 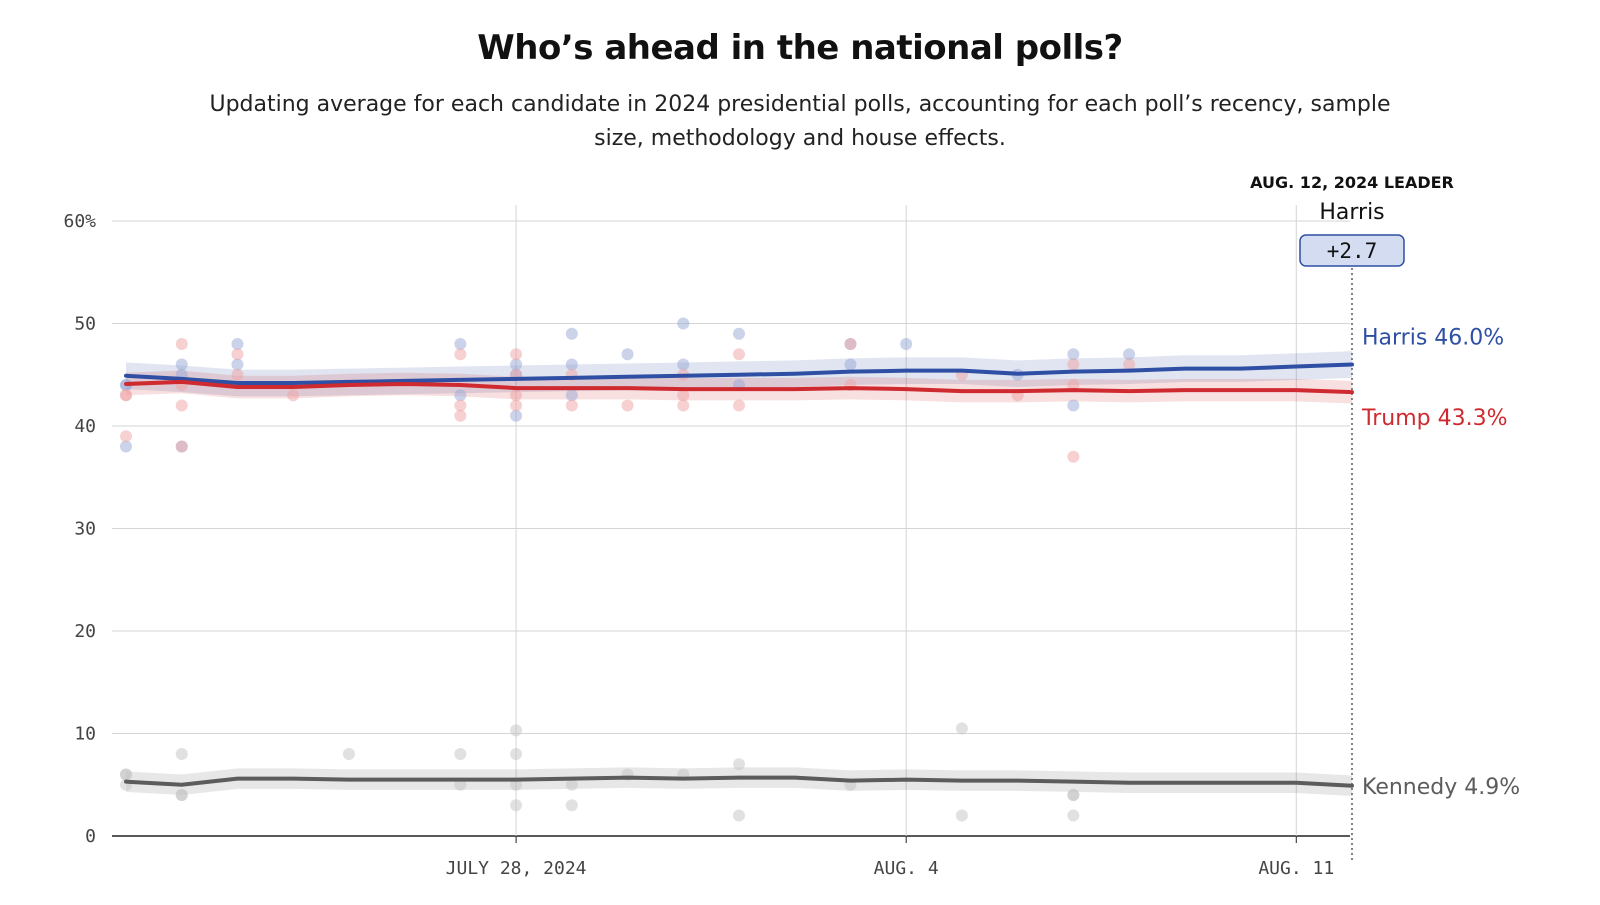 What do you see at coordinates (906, 868) in the screenshot?
I see `x-tick-label: AUG. 4` at bounding box center [906, 868].